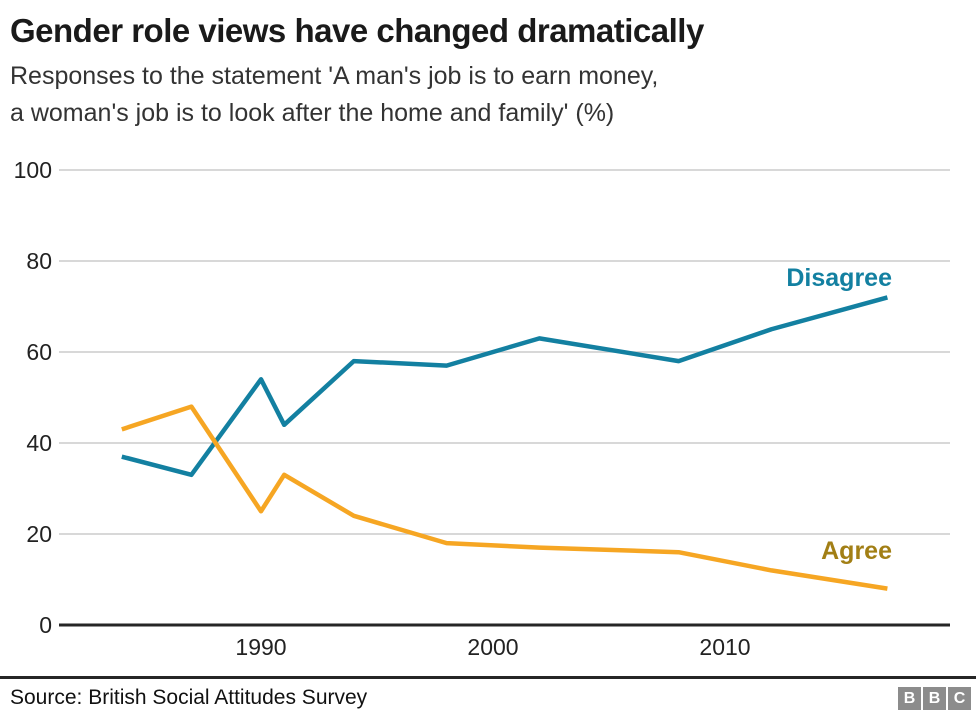 The image size is (976, 720). What do you see at coordinates (488, 677) in the screenshot?
I see `footer-divider` at bounding box center [488, 677].